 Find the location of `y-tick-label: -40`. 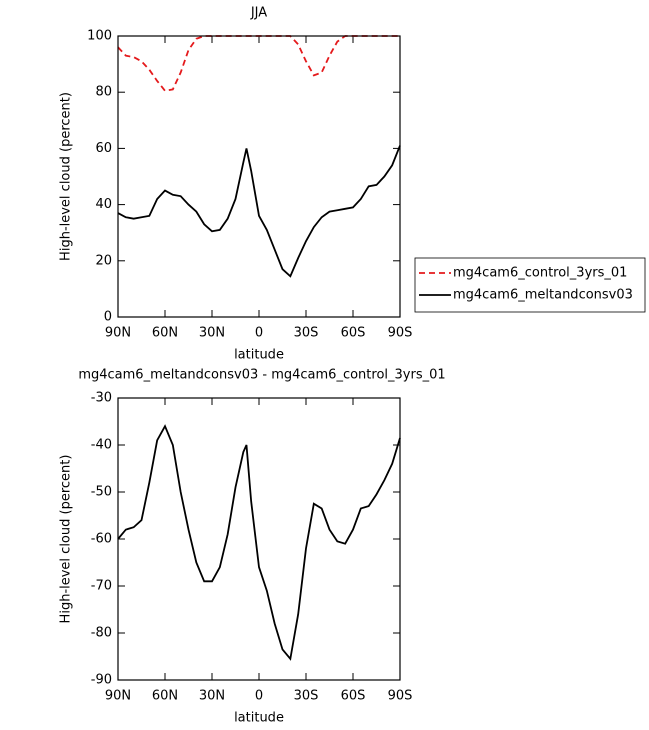

y-tick-label: -40 is located at coordinates (101, 445).